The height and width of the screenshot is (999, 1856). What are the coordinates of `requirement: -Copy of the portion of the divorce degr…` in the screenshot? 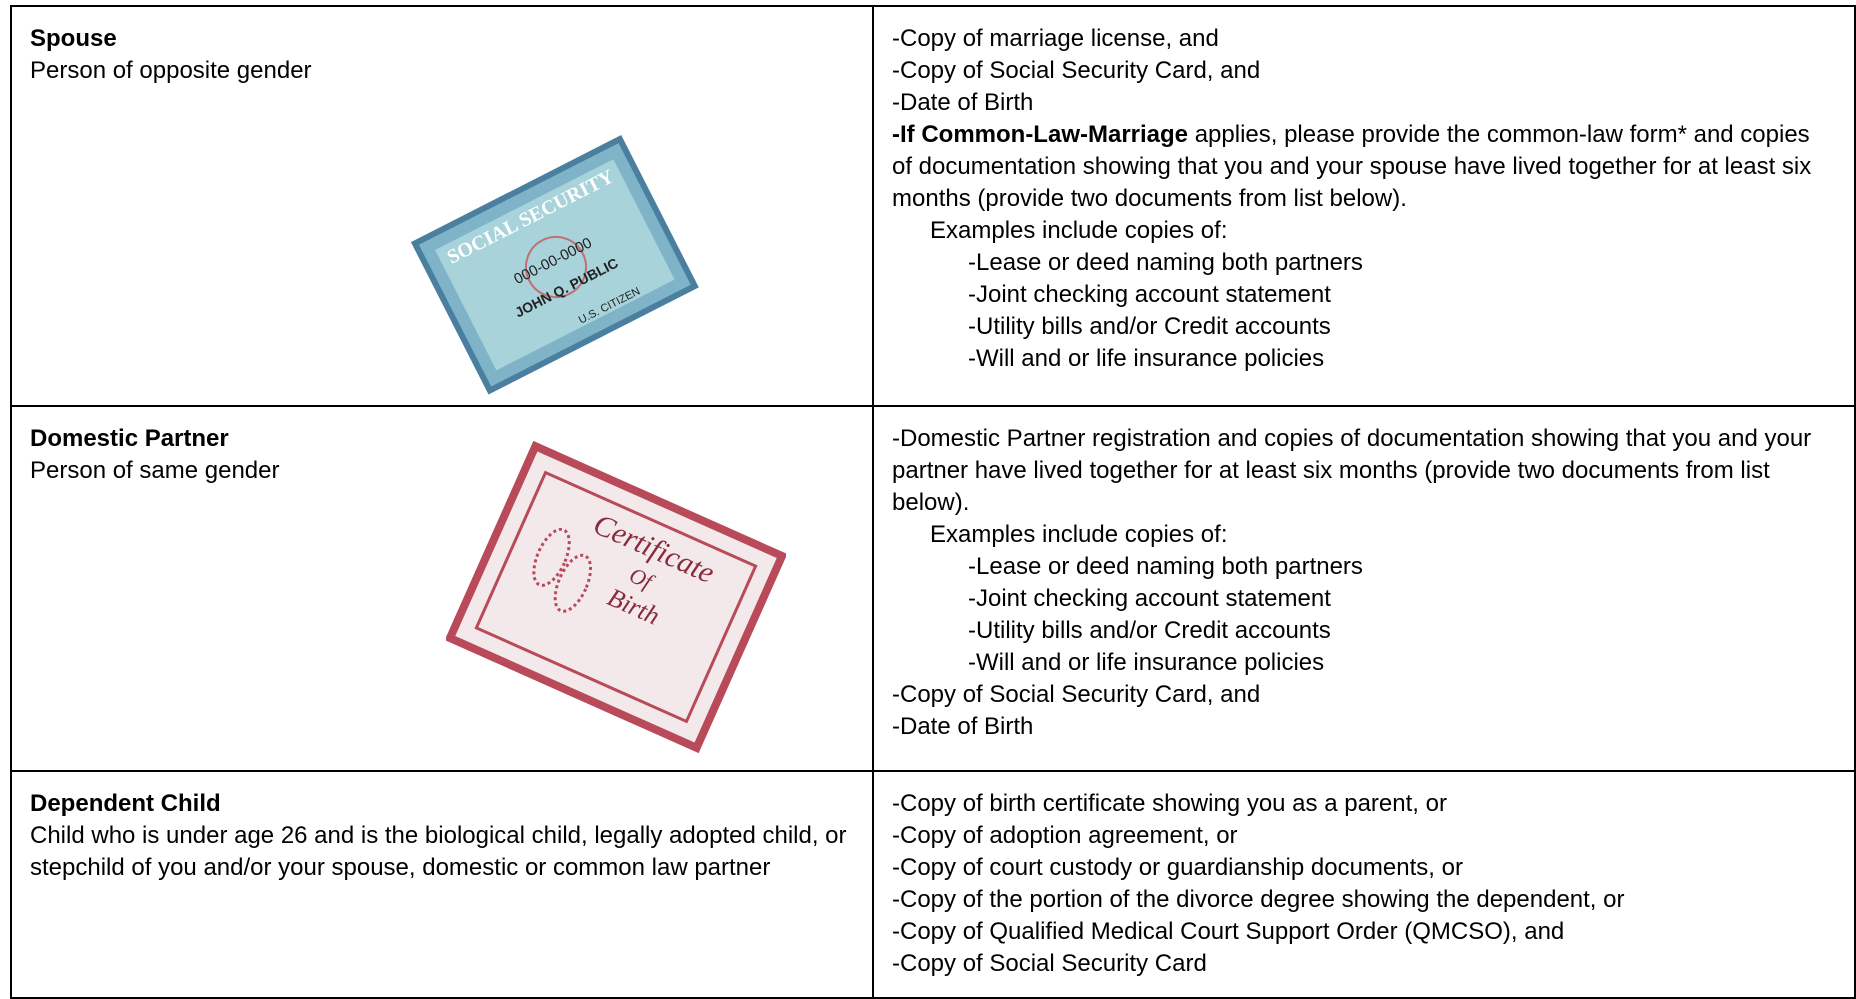 It's located at (1258, 899).